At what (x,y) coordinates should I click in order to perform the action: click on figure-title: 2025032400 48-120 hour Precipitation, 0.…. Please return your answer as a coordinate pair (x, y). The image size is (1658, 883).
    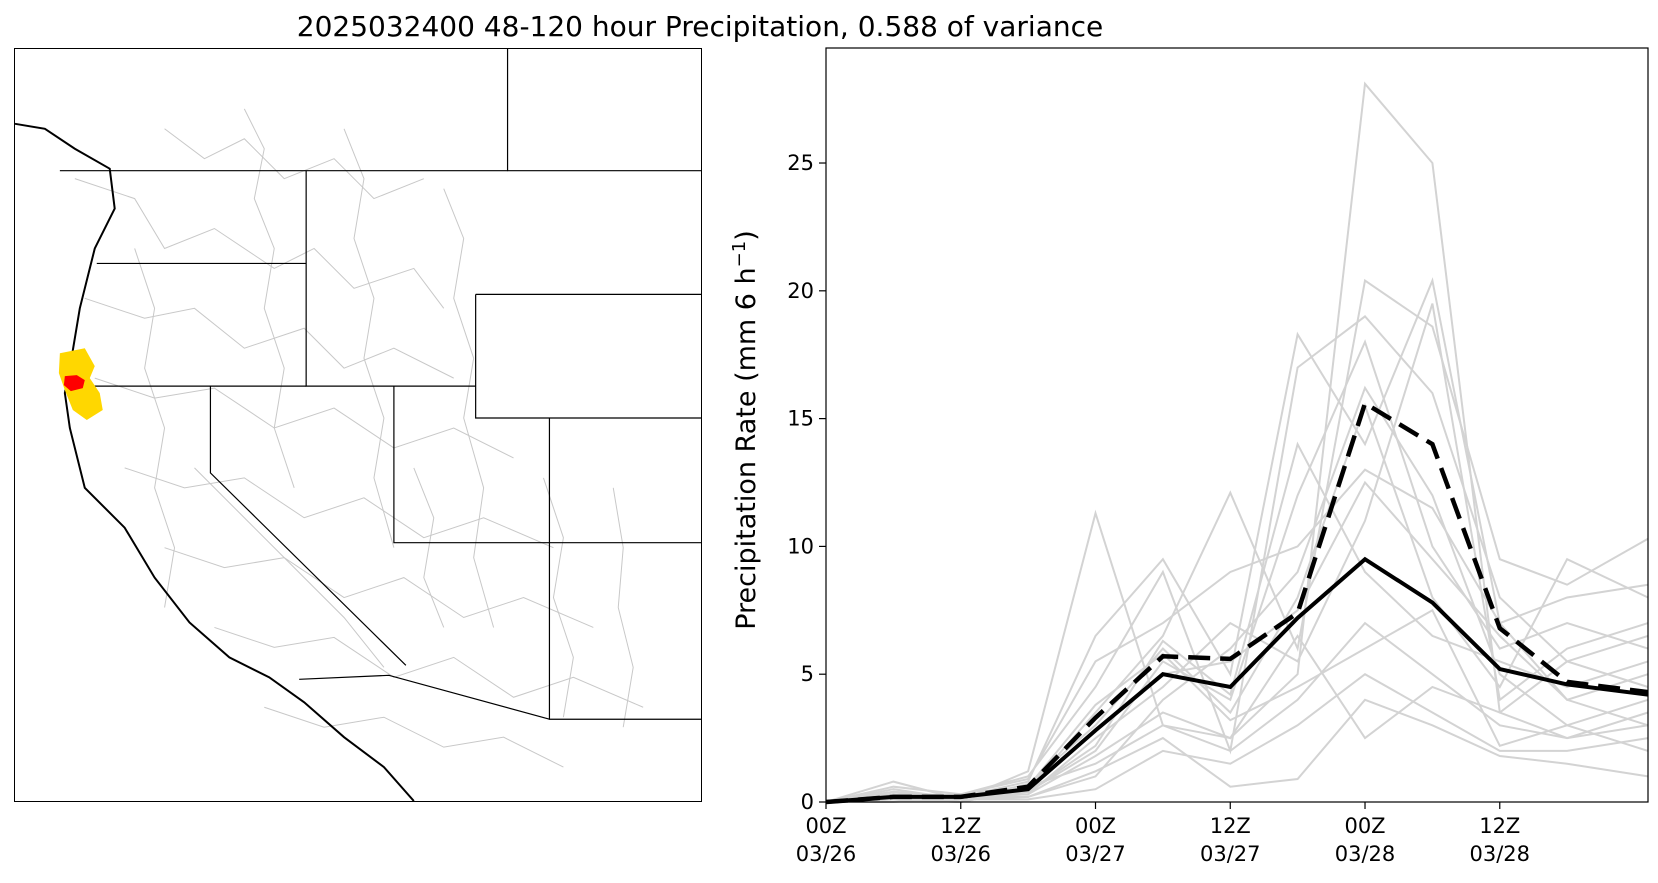
    Looking at the image, I should click on (700, 26).